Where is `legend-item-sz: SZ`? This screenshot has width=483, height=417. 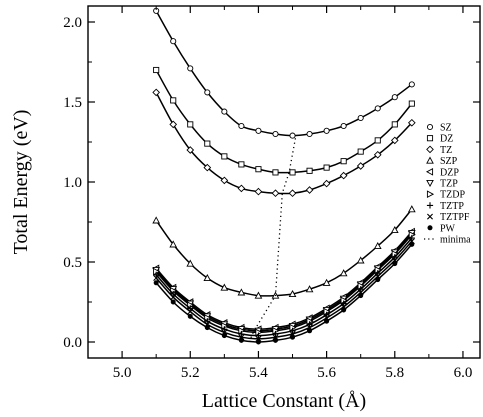
legend-item-sz: SZ is located at coordinates (439, 128).